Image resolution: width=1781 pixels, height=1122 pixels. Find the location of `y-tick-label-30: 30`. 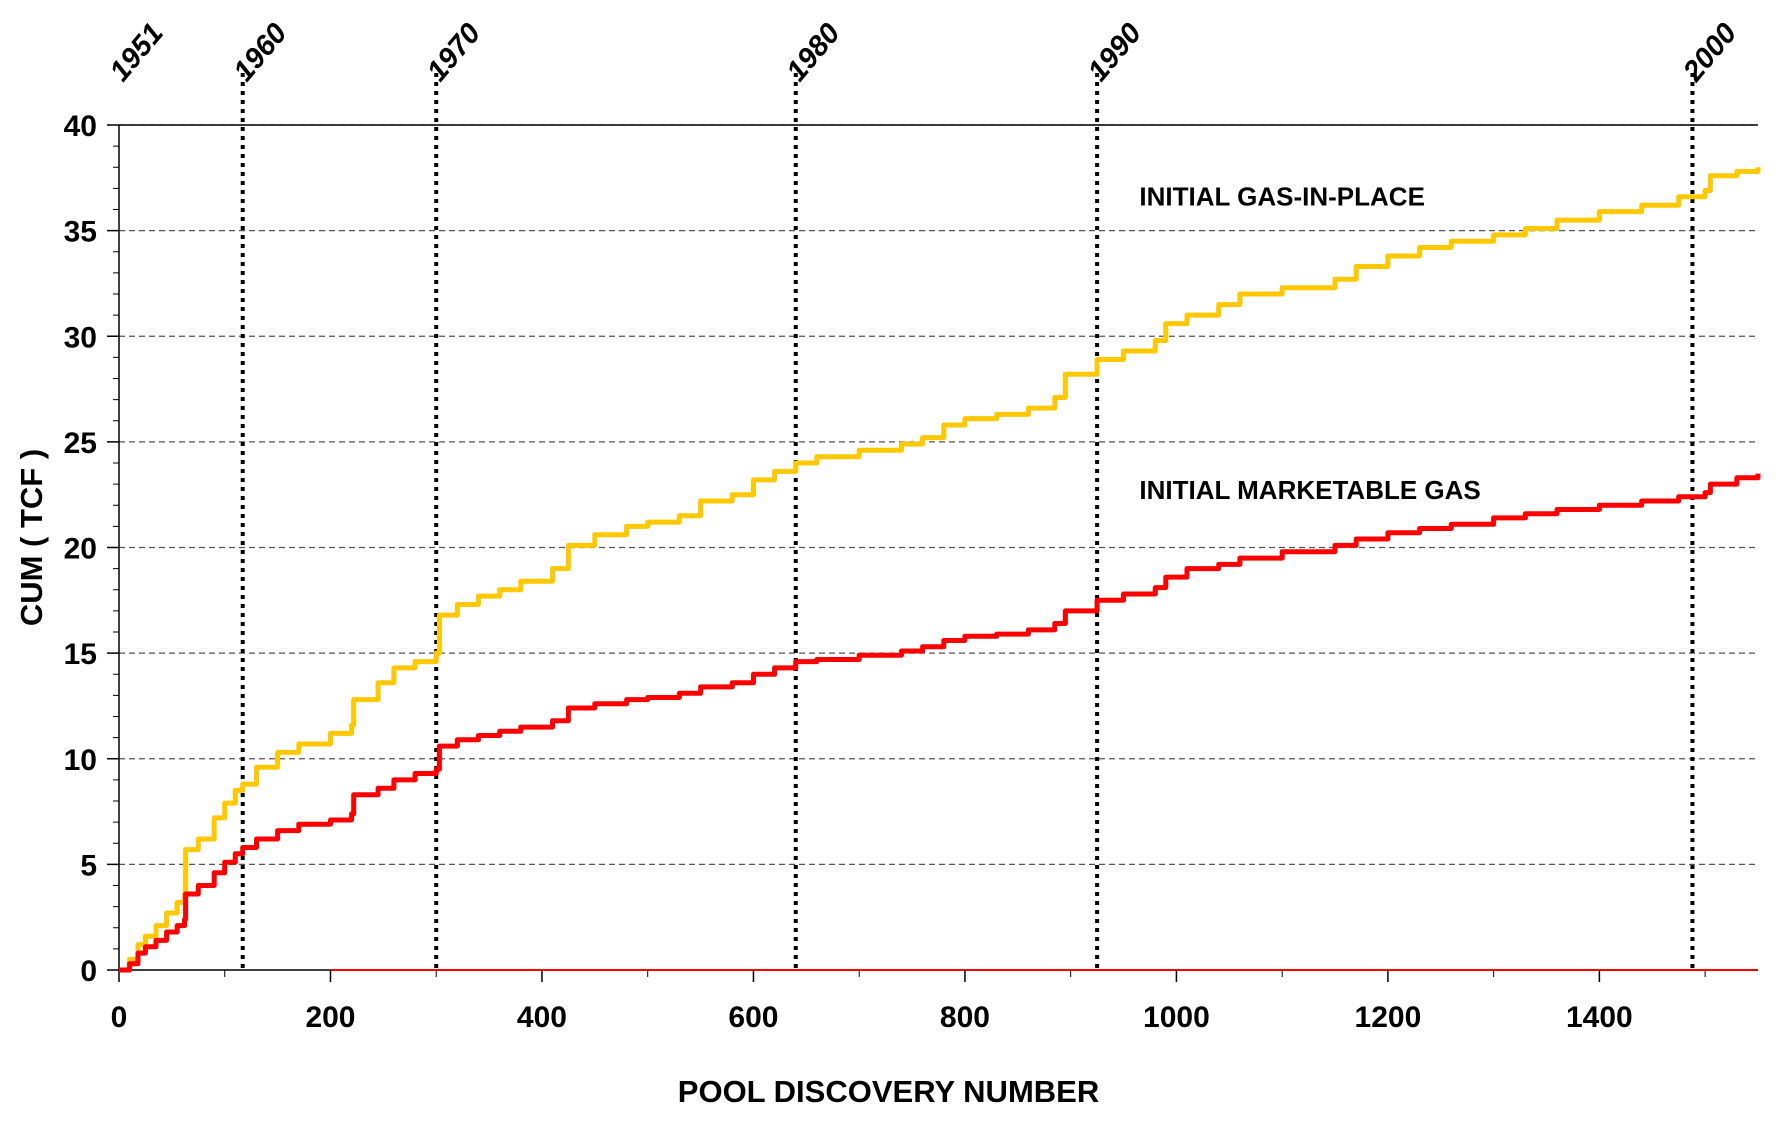

y-tick-label-30: 30 is located at coordinates (80, 337).